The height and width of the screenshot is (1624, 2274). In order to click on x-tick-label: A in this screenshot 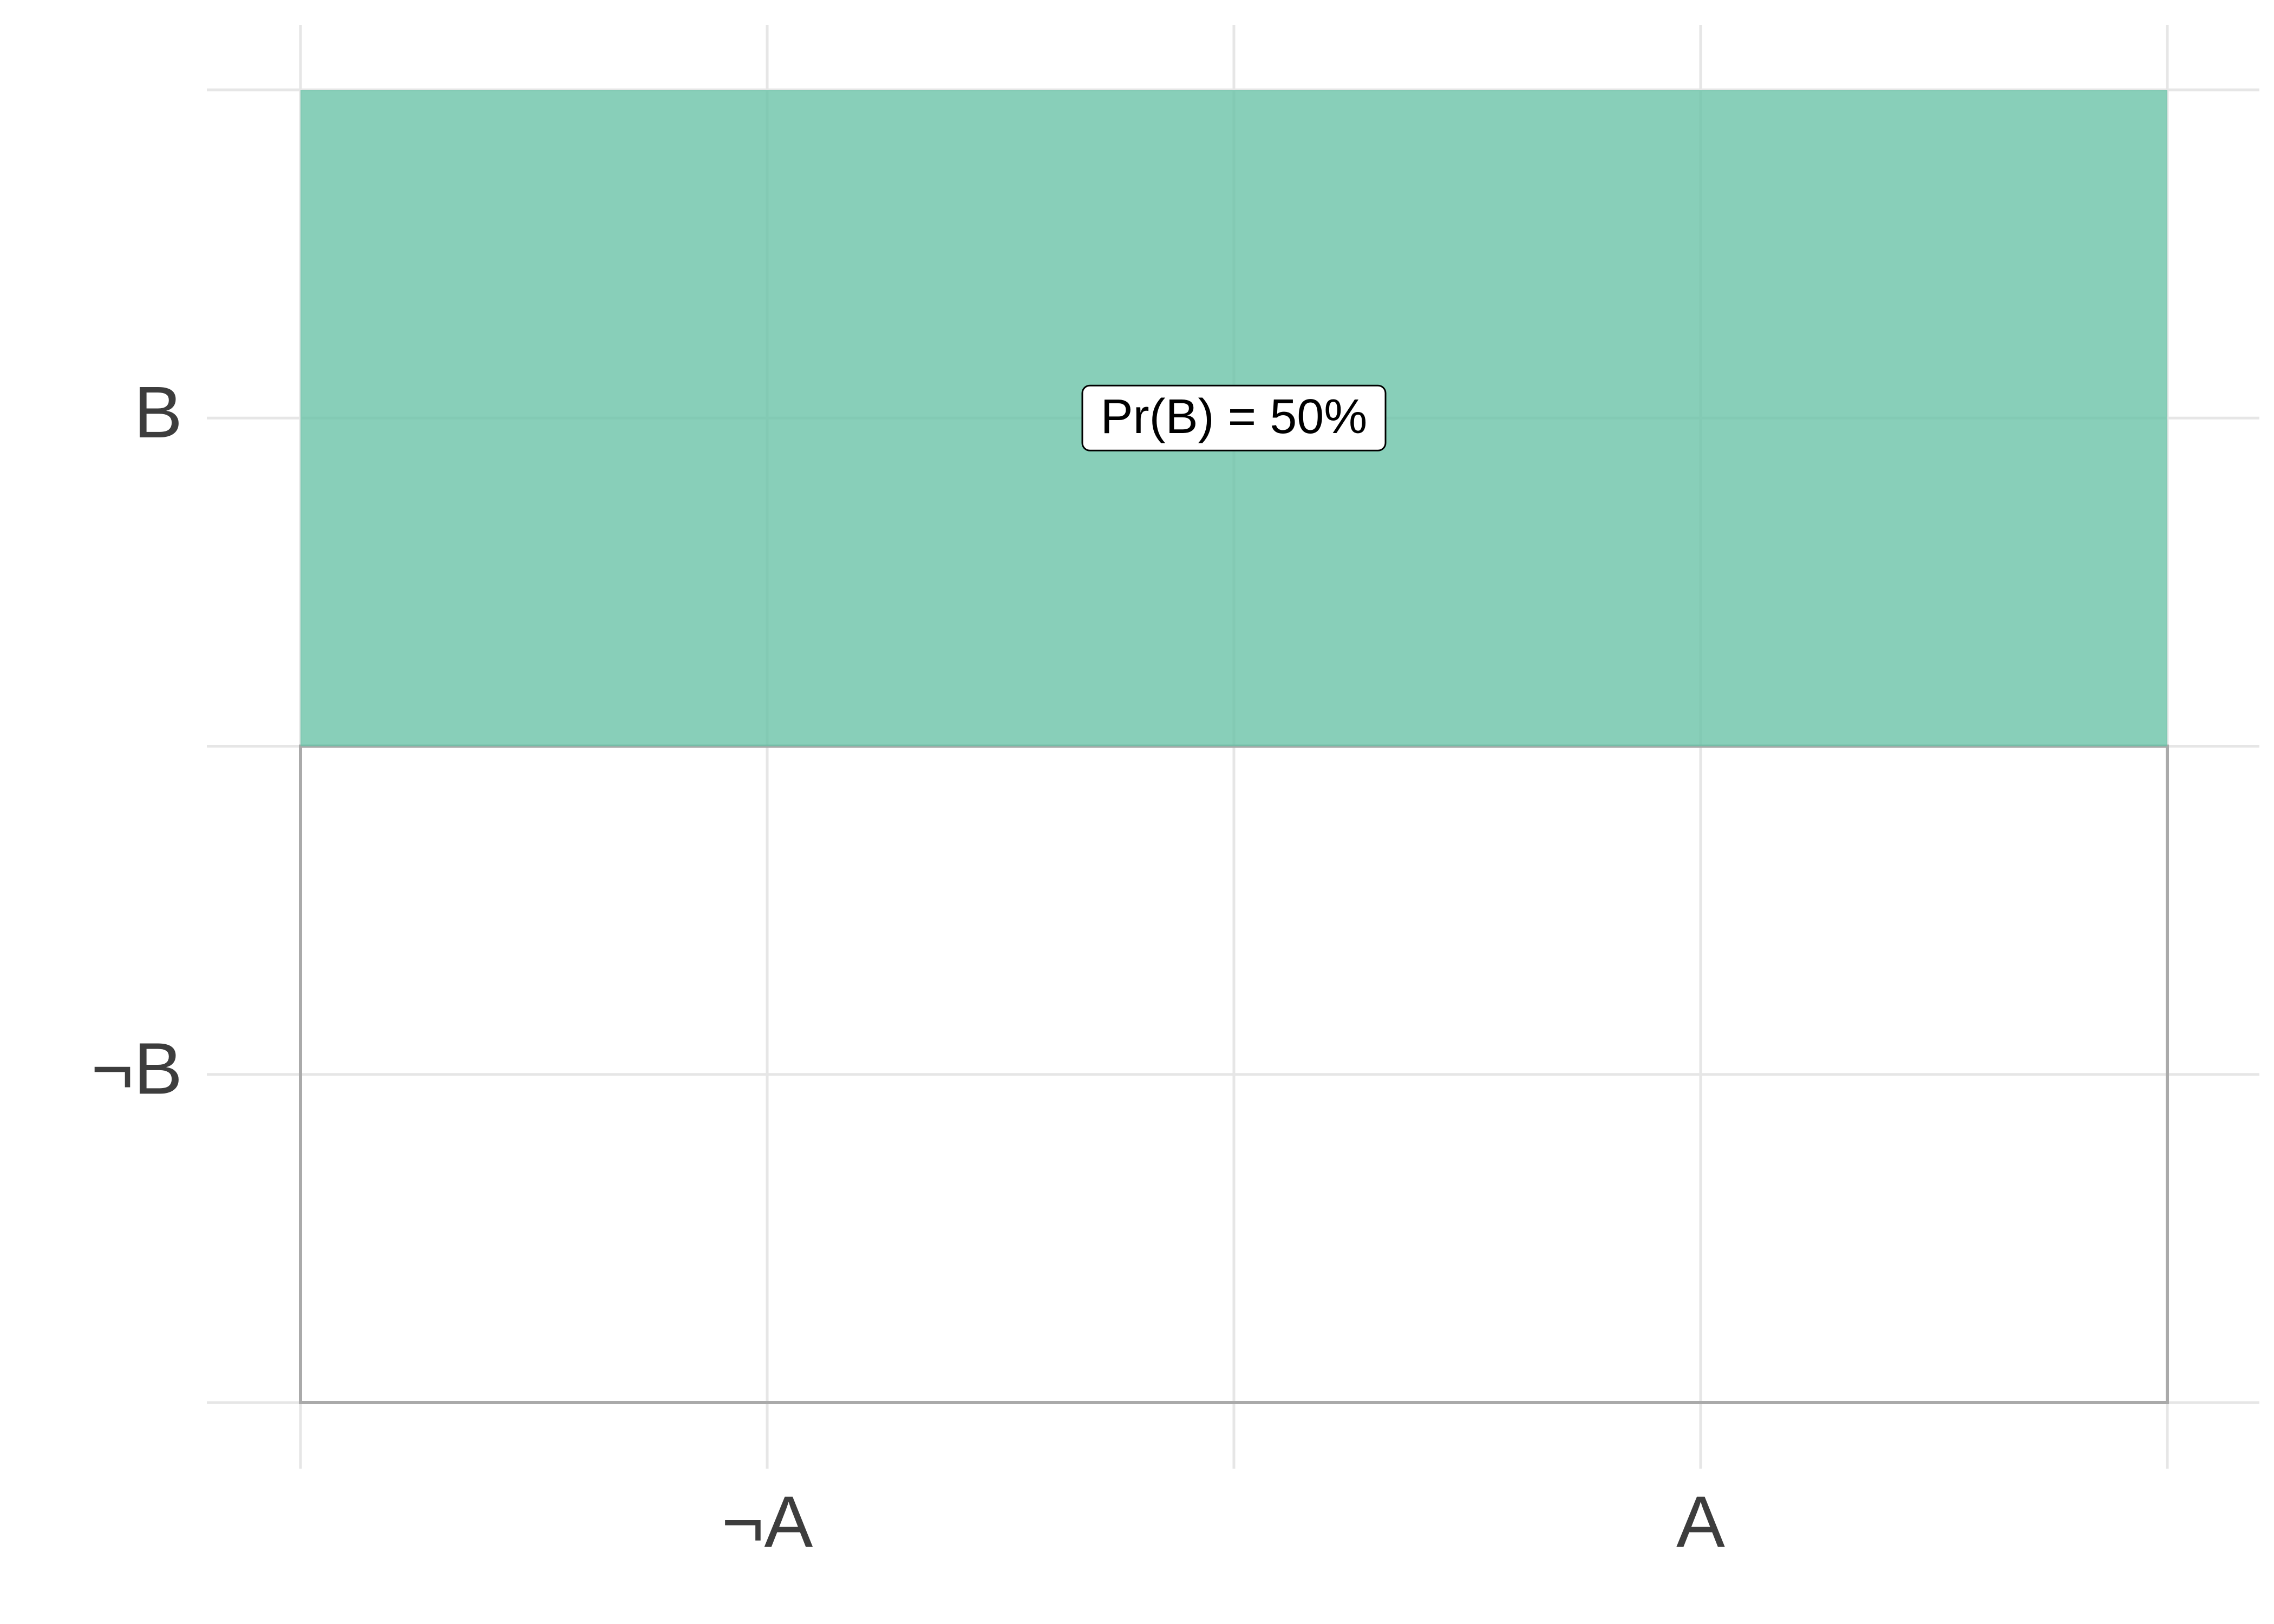, I will do `click(1701, 1522)`.